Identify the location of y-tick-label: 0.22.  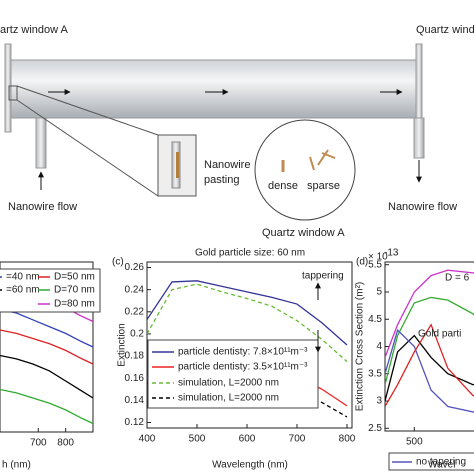
(135, 311).